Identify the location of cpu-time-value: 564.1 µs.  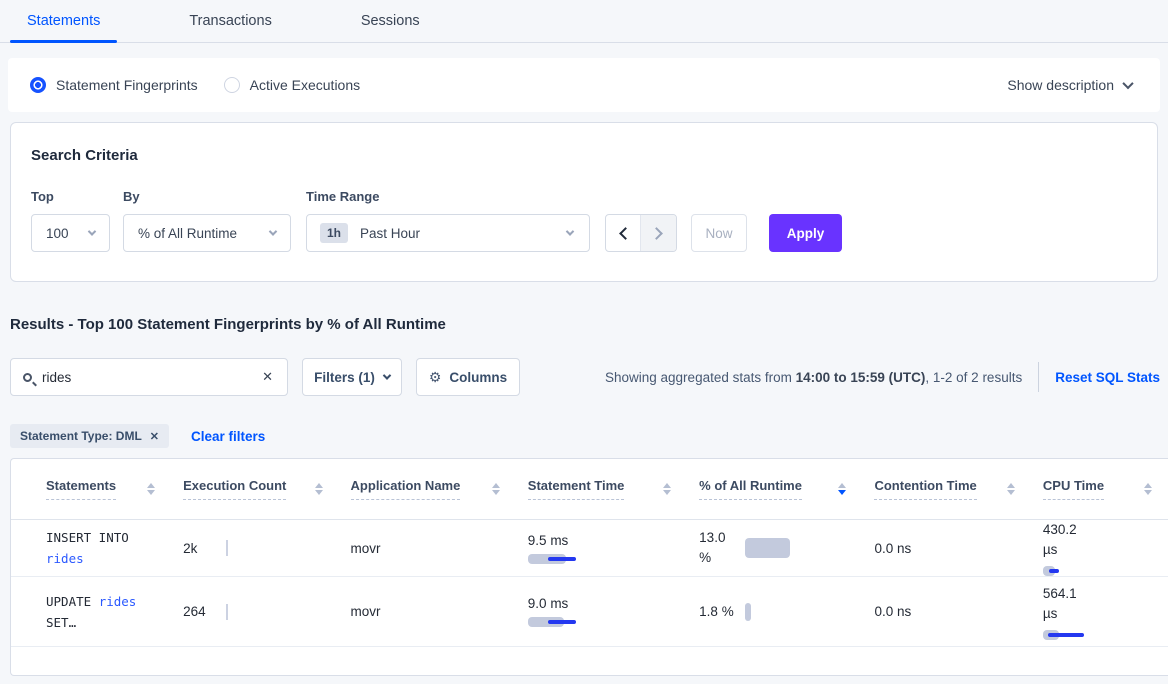
(1059, 603).